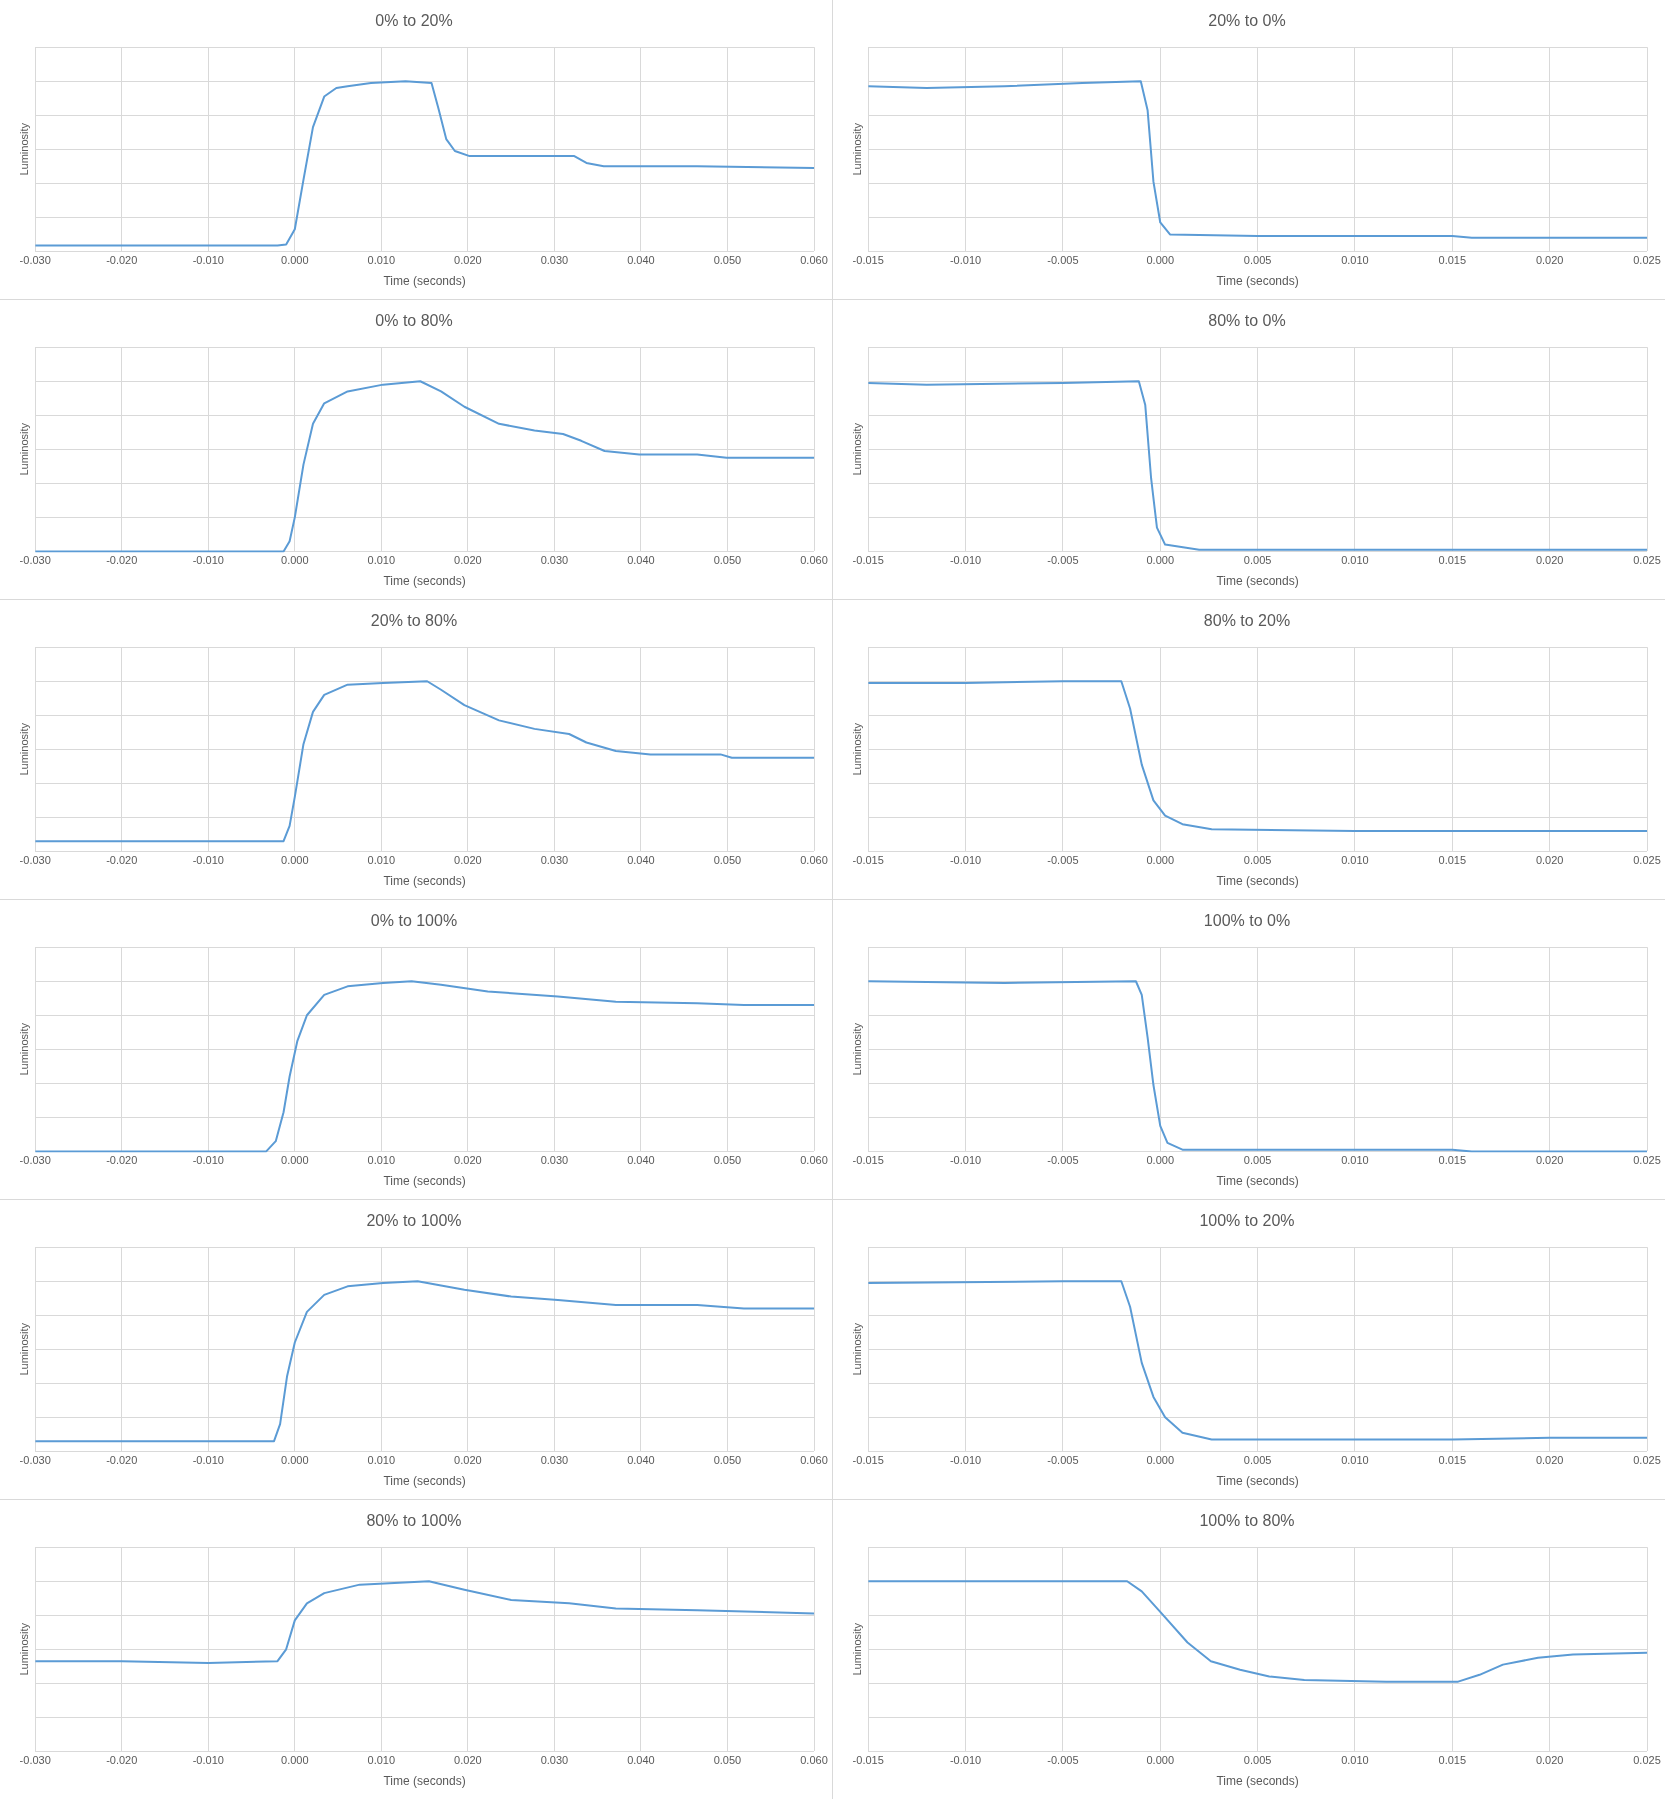 Image resolution: width=1665 pixels, height=1800 pixels. What do you see at coordinates (1247, 621) in the screenshot?
I see `chart-title: 80% to 20%` at bounding box center [1247, 621].